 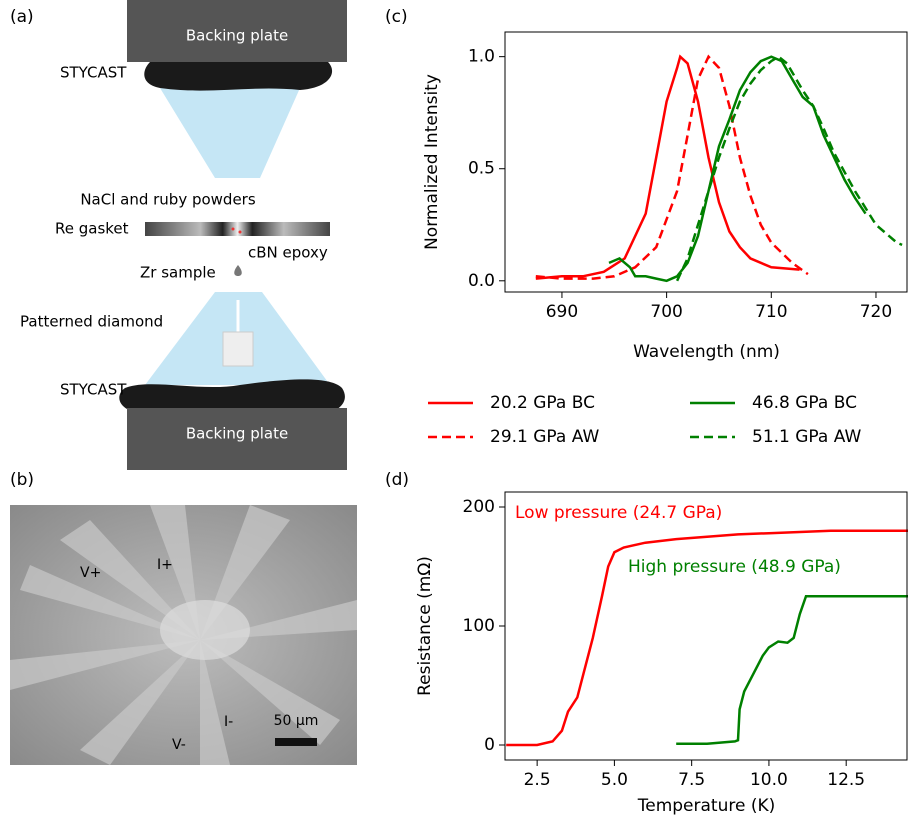 What do you see at coordinates (771, 312) in the screenshot?
I see `x-tick-label: 710` at bounding box center [771, 312].